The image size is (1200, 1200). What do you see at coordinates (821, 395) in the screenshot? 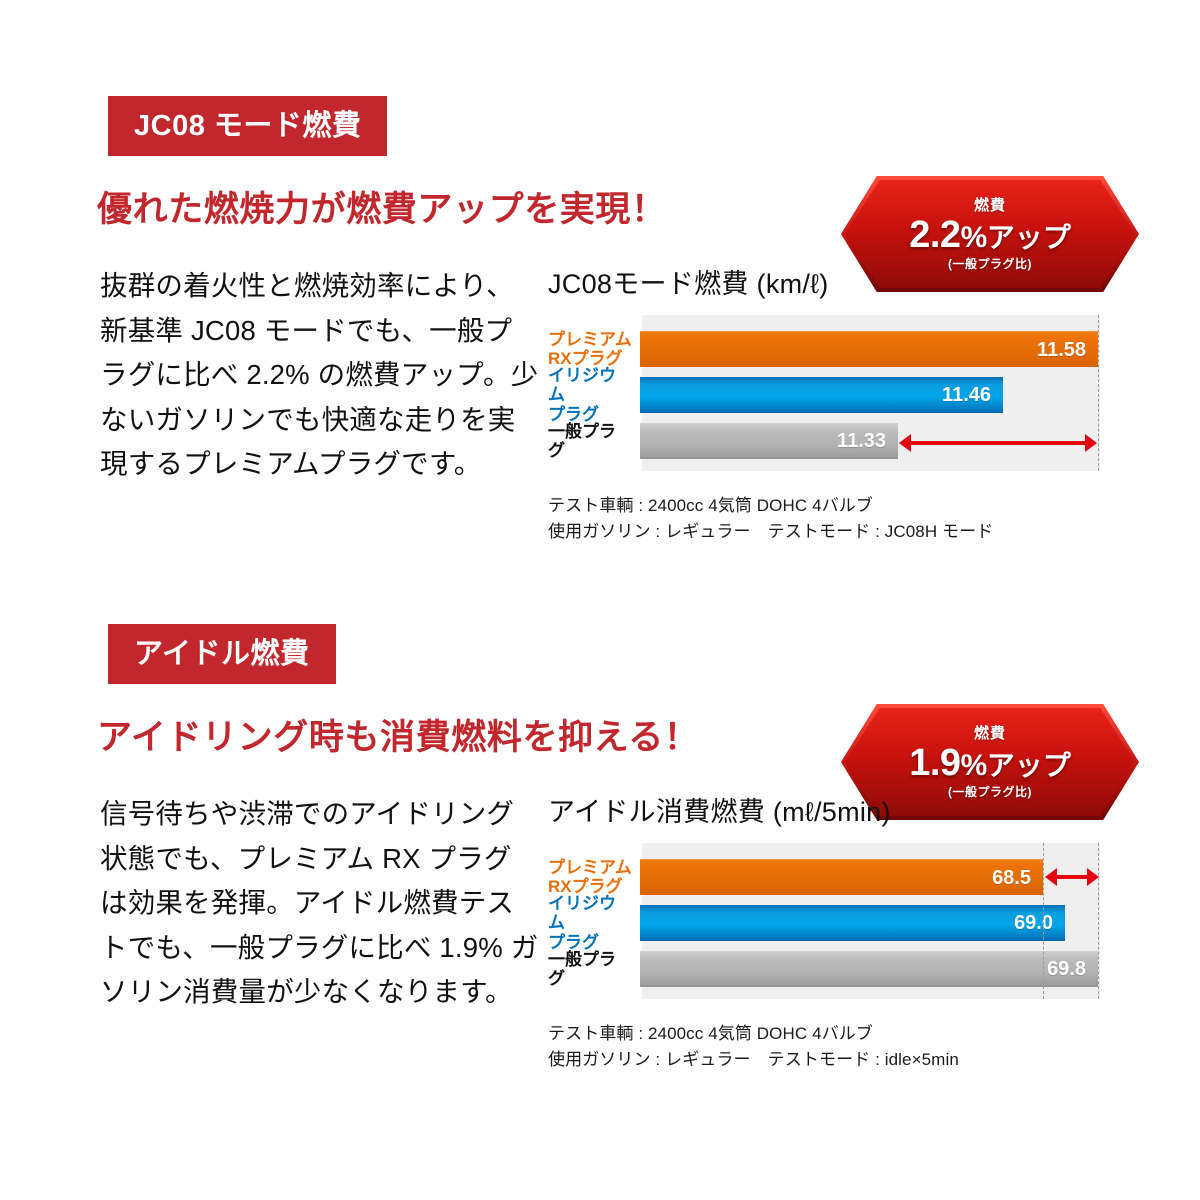
I see `bar-iridium: 11.46` at bounding box center [821, 395].